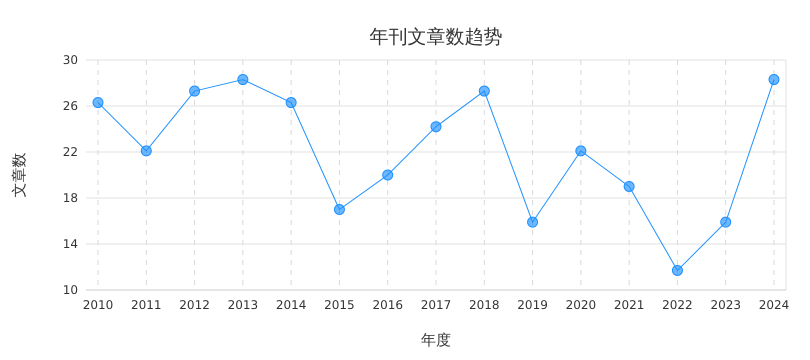 This screenshot has height=360, width=810. I want to click on x-tick-label: 2011, so click(146, 305).